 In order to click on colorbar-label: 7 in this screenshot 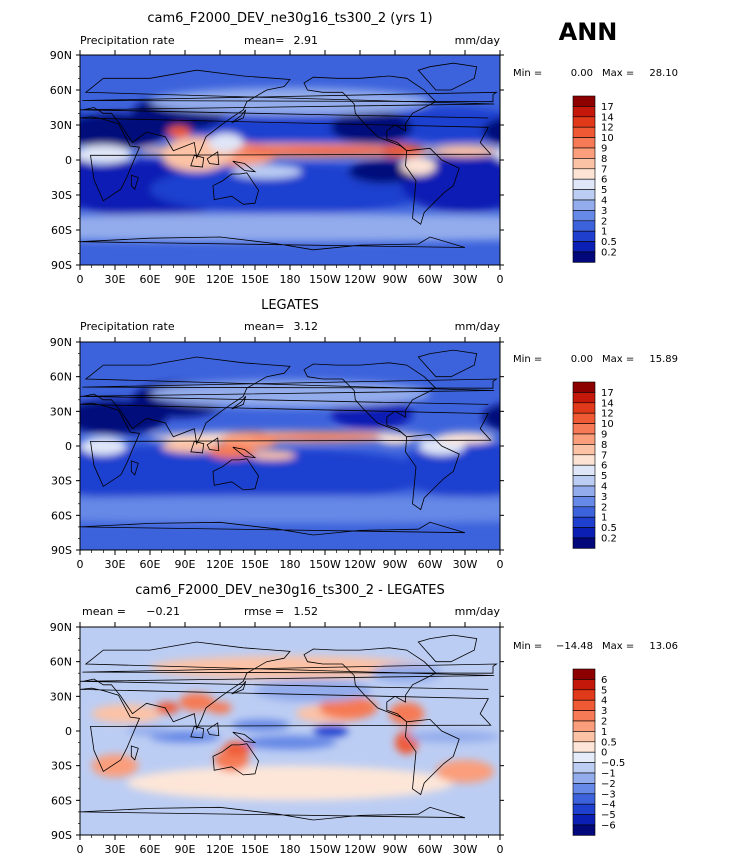, I will do `click(604, 169)`.